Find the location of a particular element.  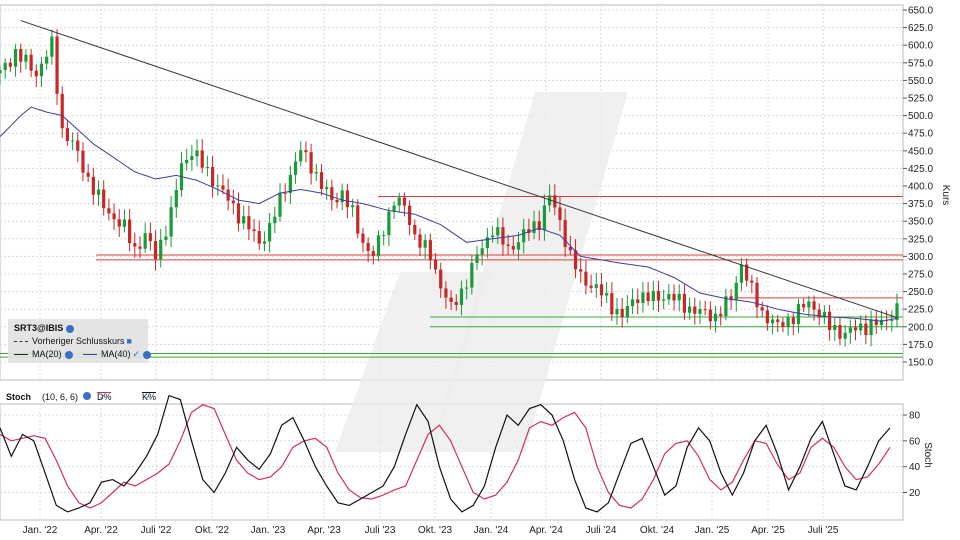

stoch-title: Stoch is located at coordinates (19, 397).